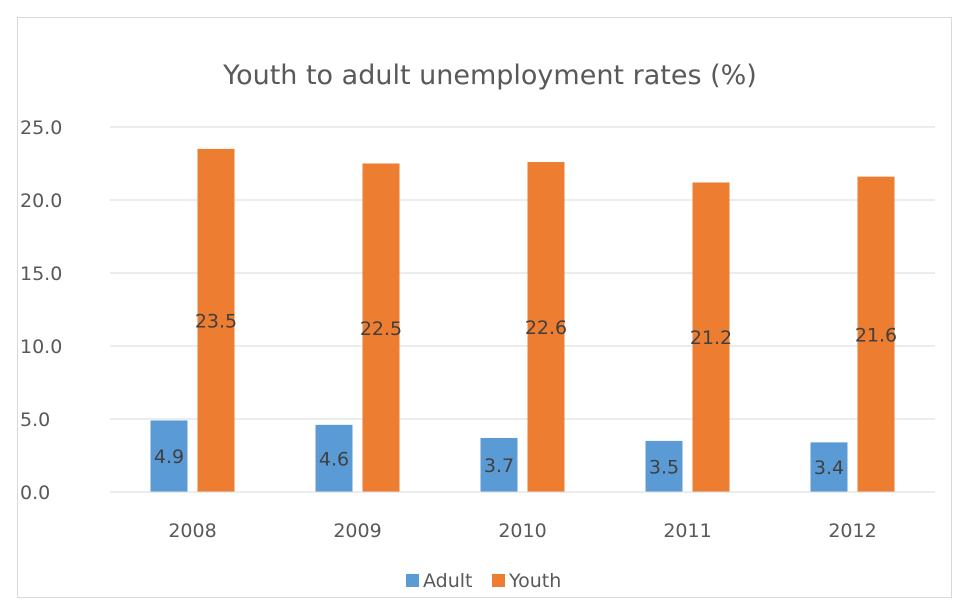 This screenshot has height=615, width=969. I want to click on bar-adult-2012, so click(829, 467).